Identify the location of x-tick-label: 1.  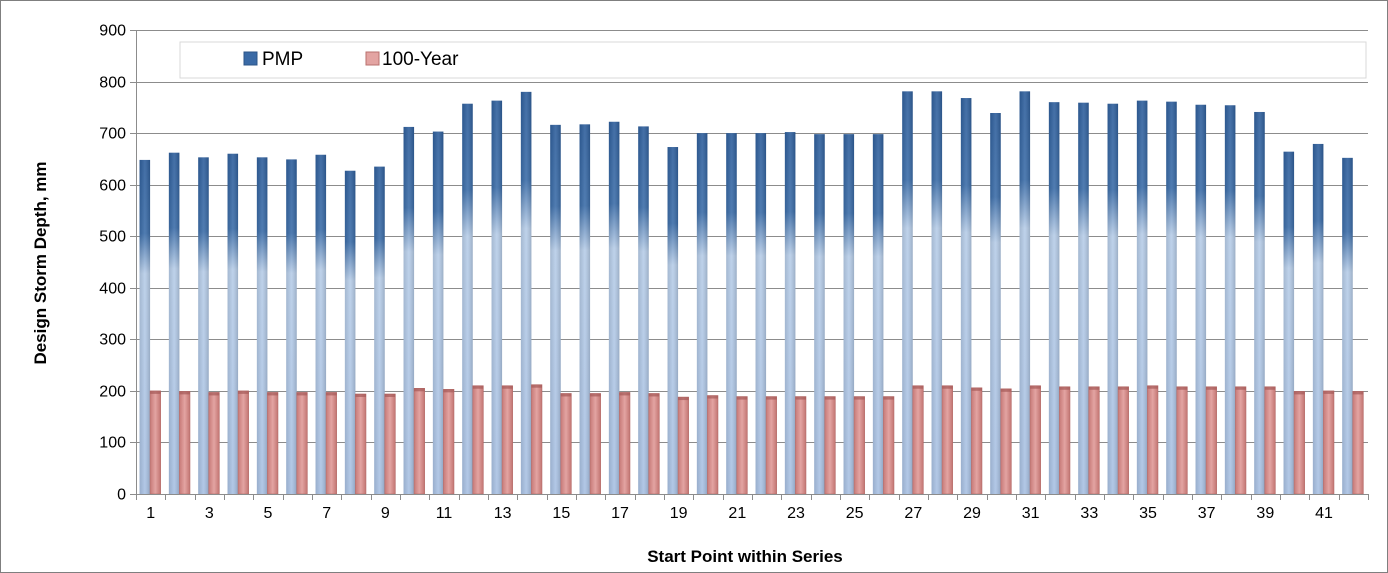
(150, 513).